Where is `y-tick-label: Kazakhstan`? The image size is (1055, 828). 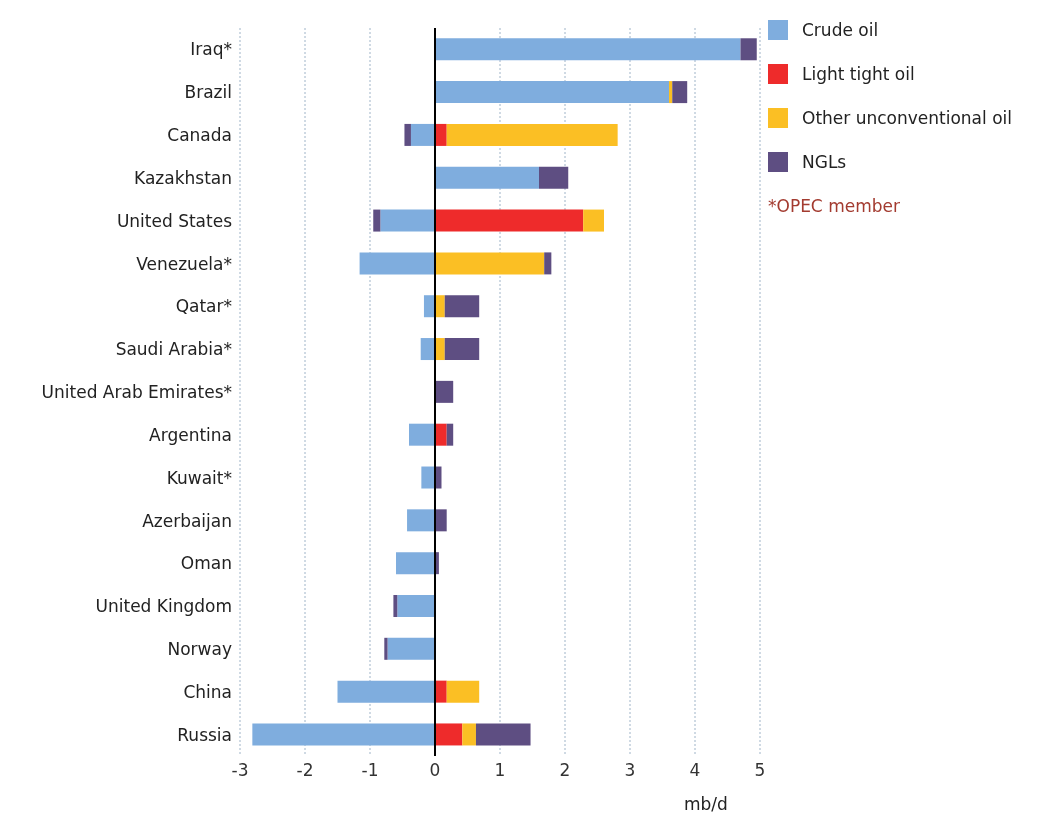
y-tick-label: Kazakhstan is located at coordinates (183, 177).